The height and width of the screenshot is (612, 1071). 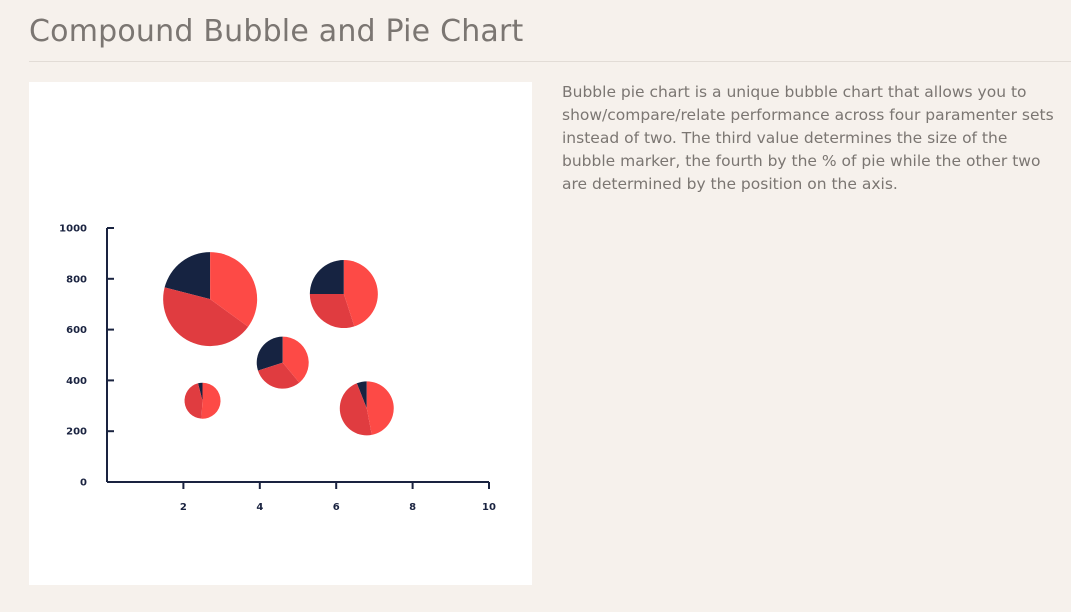 What do you see at coordinates (336, 507) in the screenshot?
I see `x-tick-label: 6` at bounding box center [336, 507].